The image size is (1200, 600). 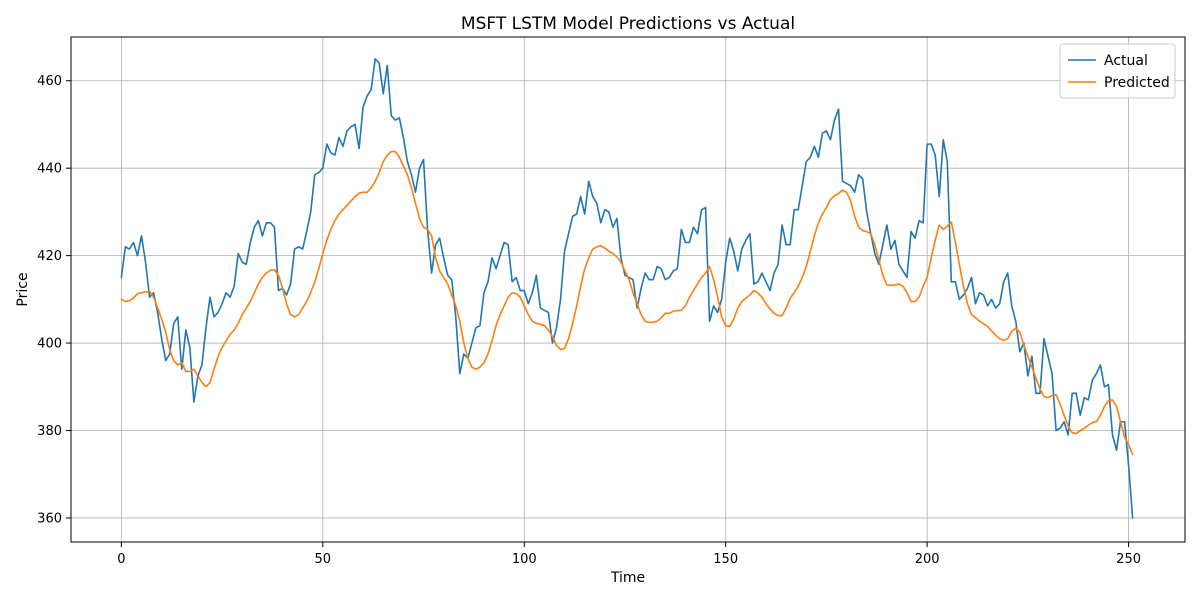 What do you see at coordinates (1137, 83) in the screenshot?
I see `legend-label-predicted: Predicted` at bounding box center [1137, 83].